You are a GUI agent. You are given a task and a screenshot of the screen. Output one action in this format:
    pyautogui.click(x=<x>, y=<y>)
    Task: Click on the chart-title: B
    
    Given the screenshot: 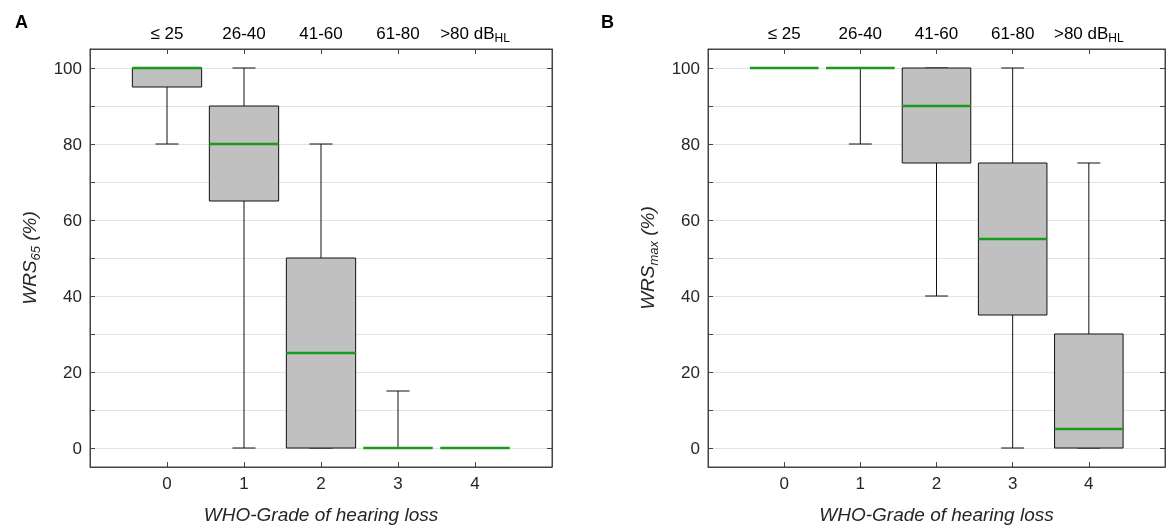 What is the action you would take?
    pyautogui.click(x=607, y=22)
    